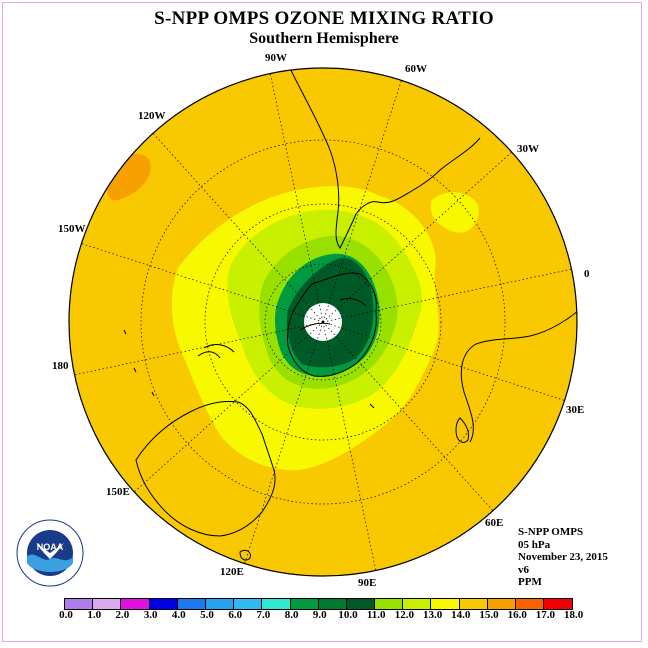 The height and width of the screenshot is (648, 648). What do you see at coordinates (50, 553) in the screenshot?
I see `noaa-logo: NOAA` at bounding box center [50, 553].